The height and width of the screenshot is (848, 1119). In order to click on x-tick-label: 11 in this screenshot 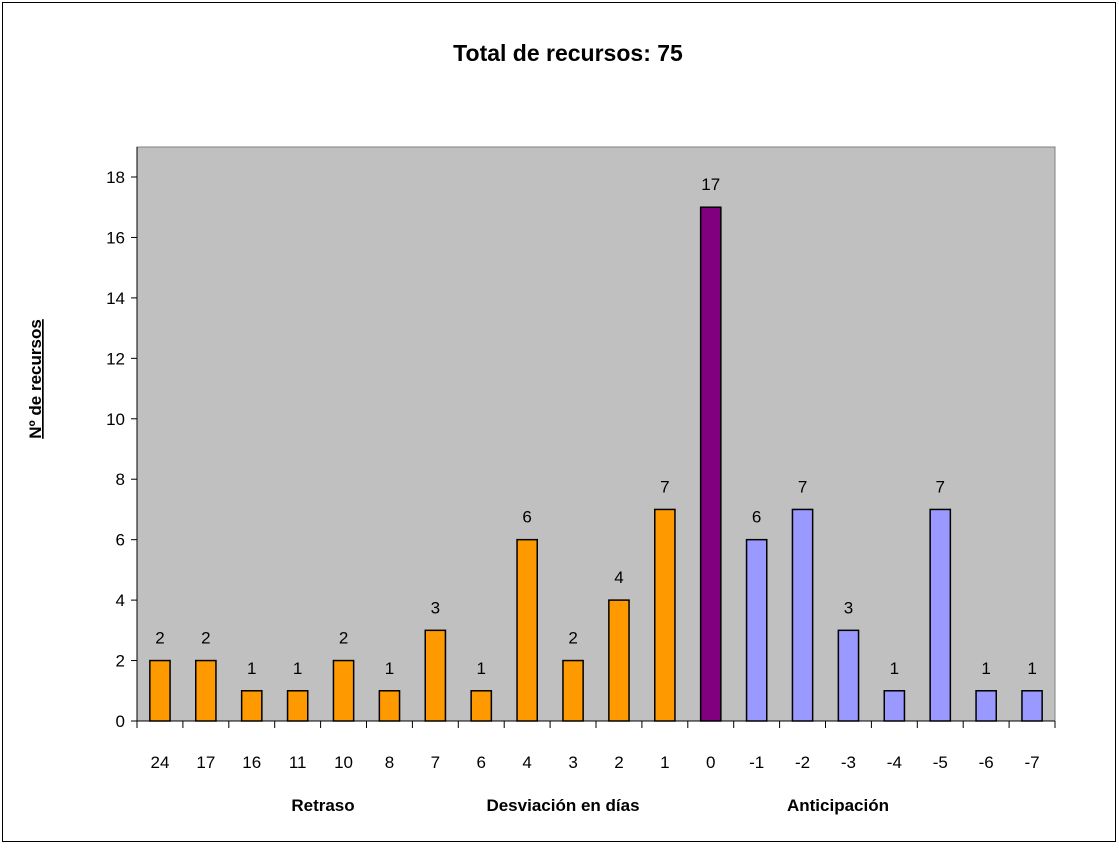, I will do `click(298, 762)`.